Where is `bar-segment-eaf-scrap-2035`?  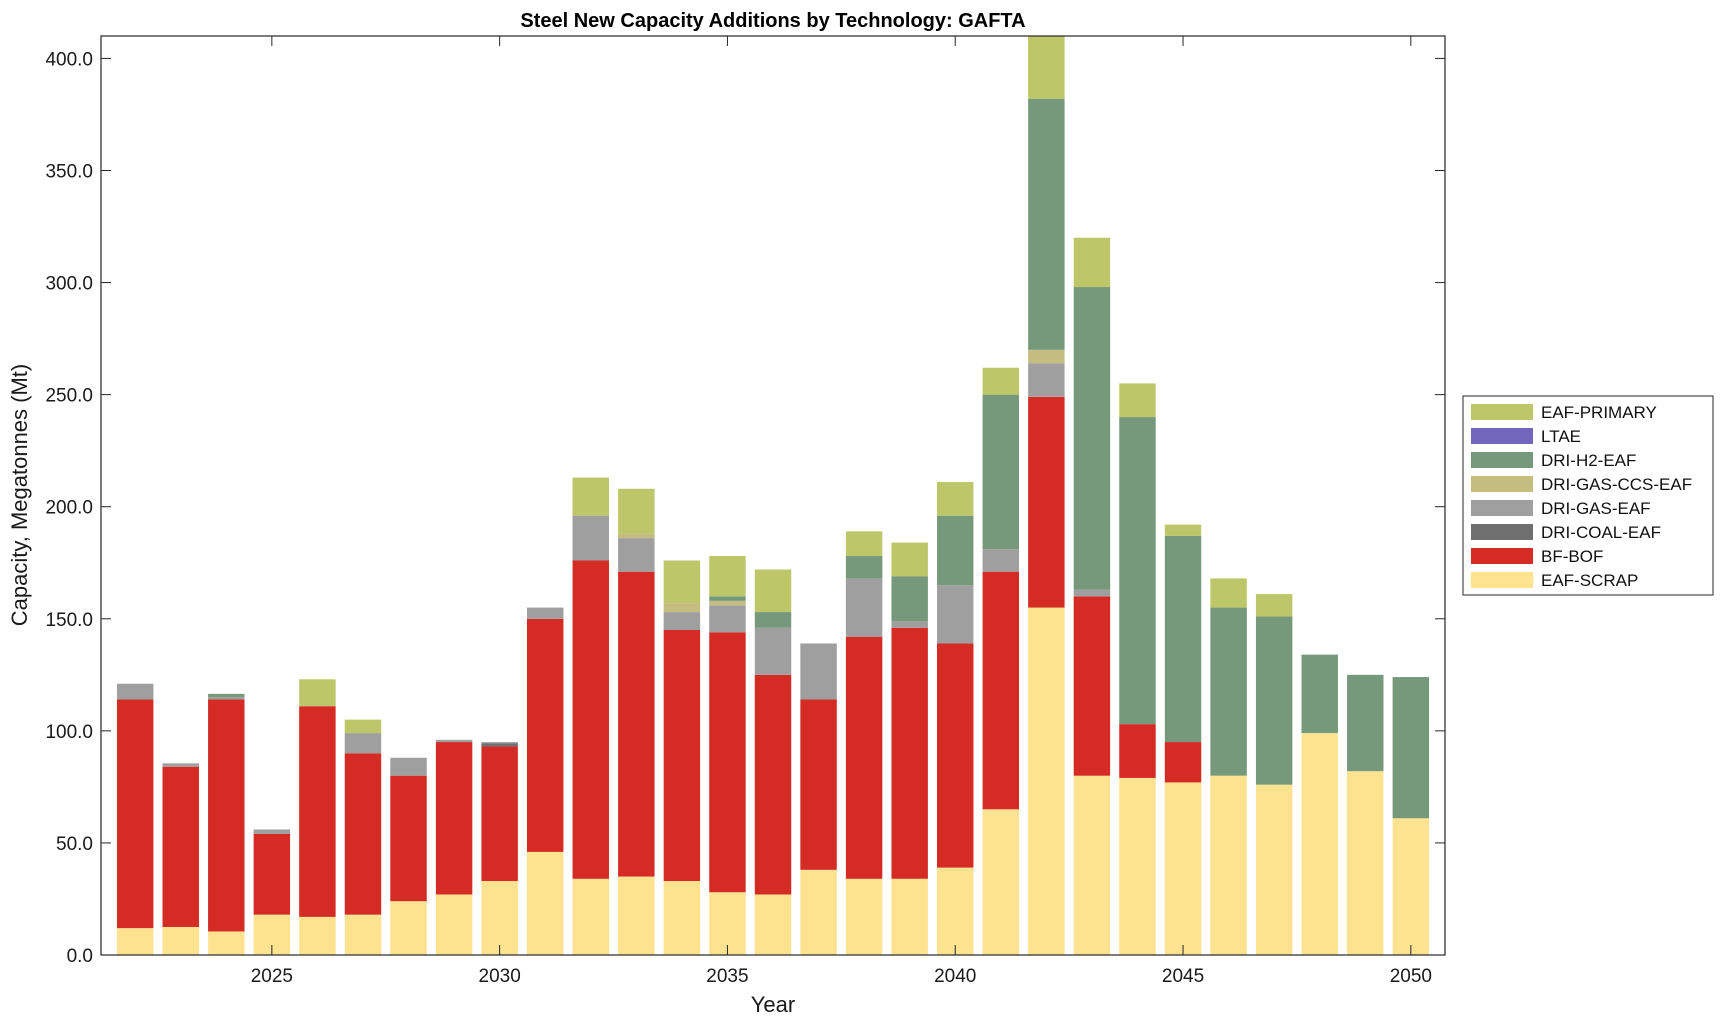 bar-segment-eaf-scrap-2035 is located at coordinates (727, 923).